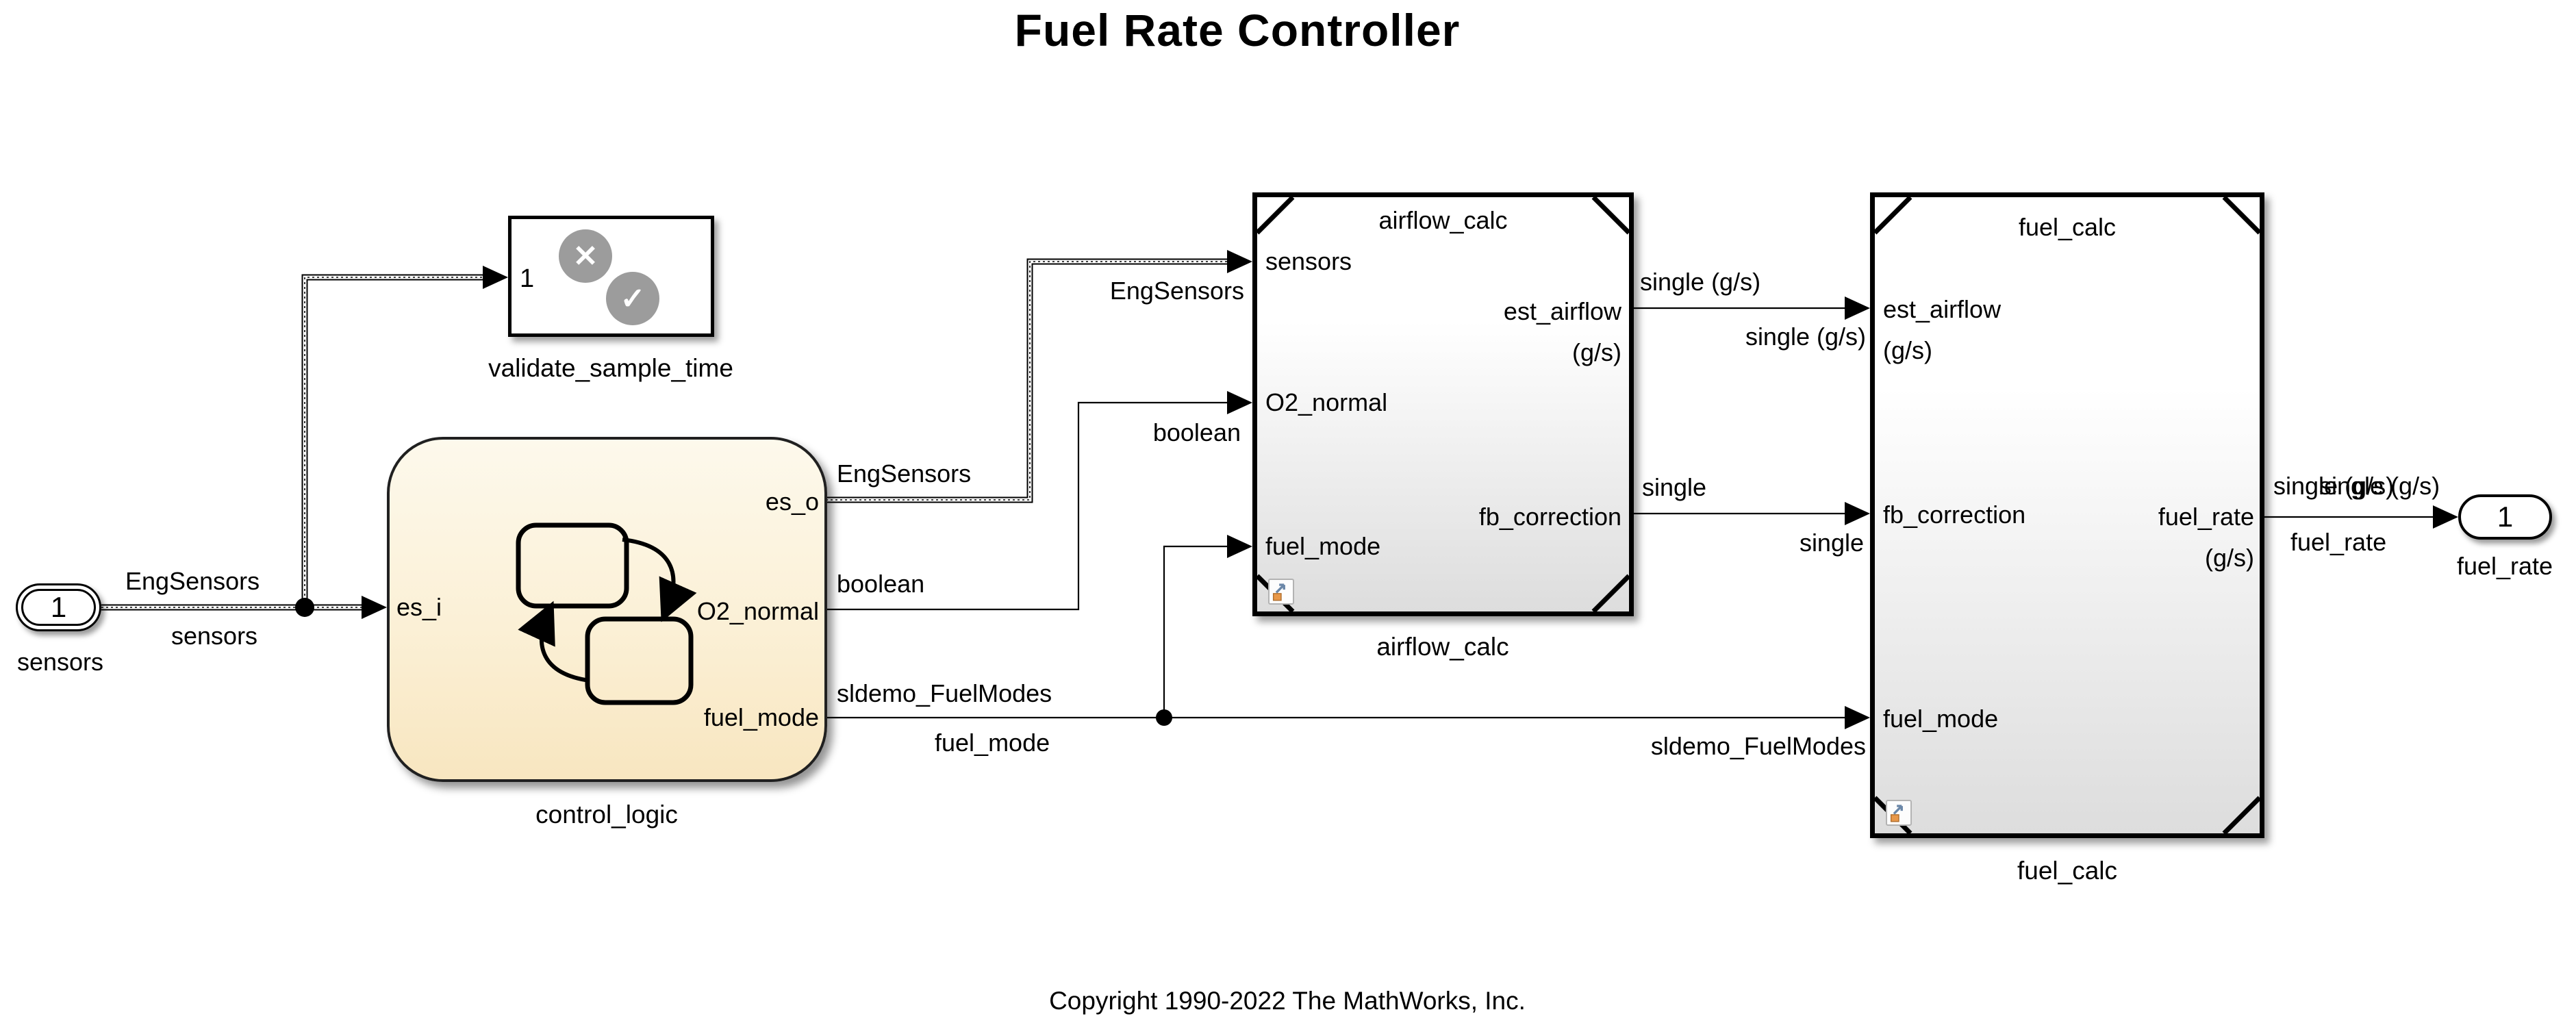 The width and height of the screenshot is (2576, 1023). Describe the element at coordinates (1443, 220) in the screenshot. I see `airflow-calc-inner-title: airflow_calc` at that location.